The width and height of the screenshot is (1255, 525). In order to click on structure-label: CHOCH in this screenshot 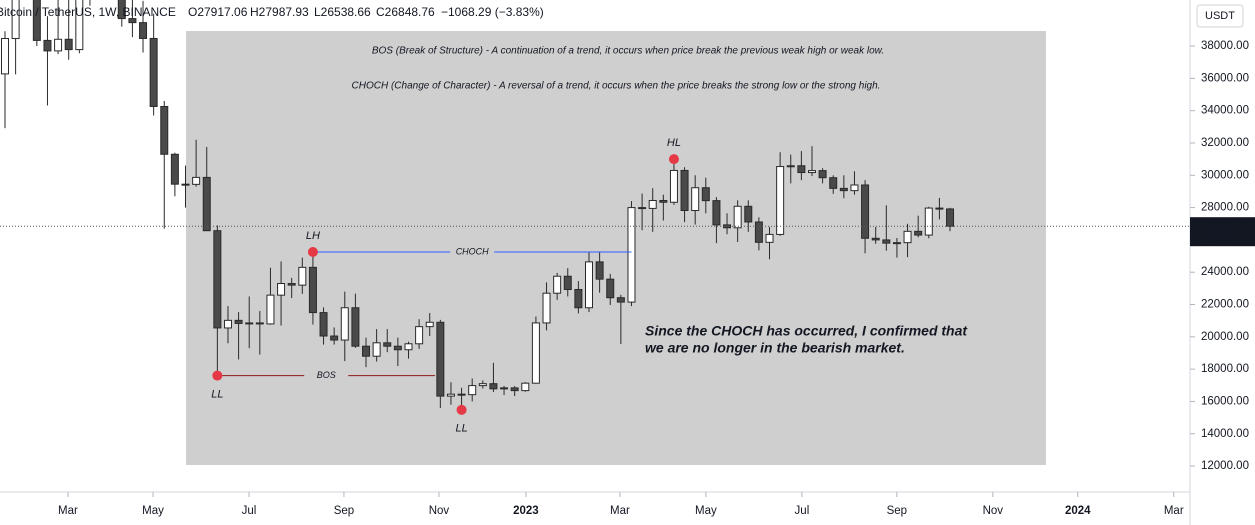, I will do `click(472, 251)`.